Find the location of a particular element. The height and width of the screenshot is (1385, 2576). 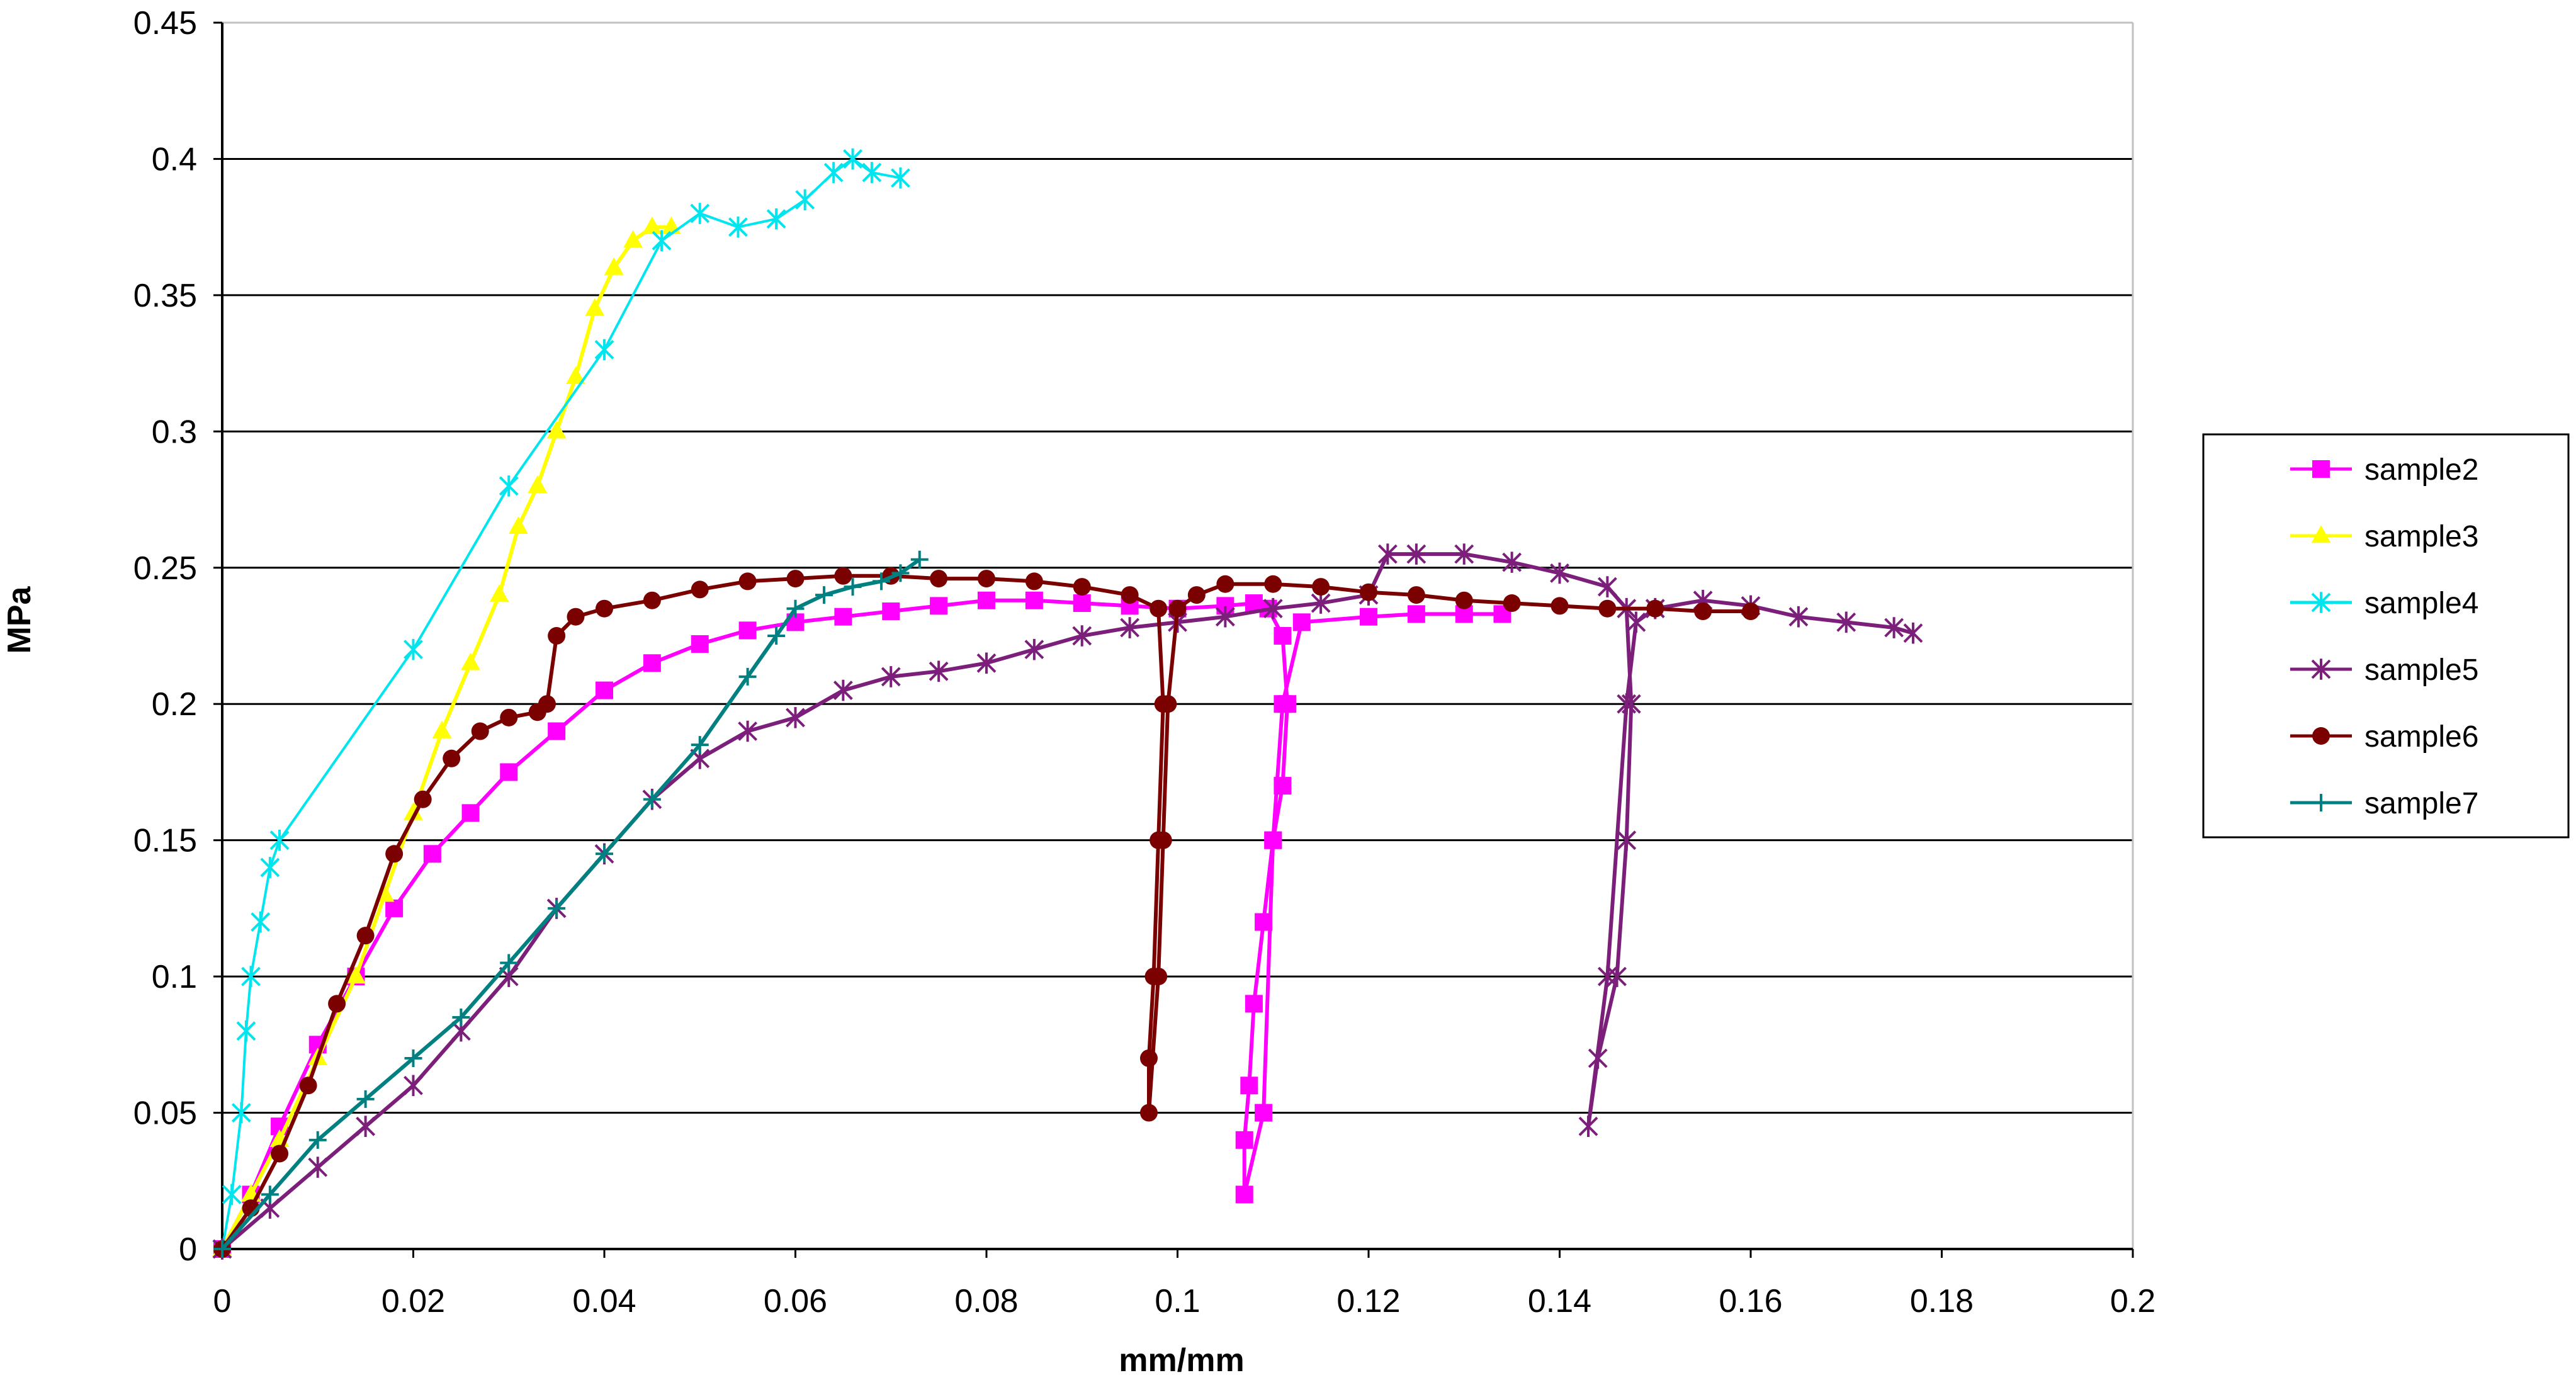

legend-box is located at coordinates (2386, 636).